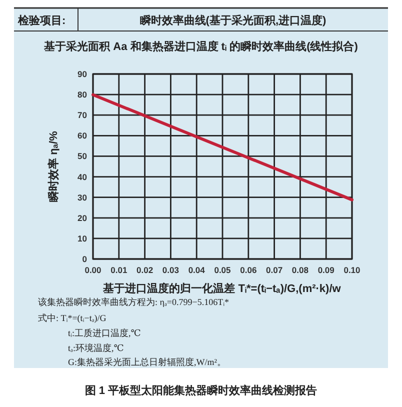 Image resolution: width=402 pixels, height=407 pixels. I want to click on y-tick-label: 70, so click(83, 115).